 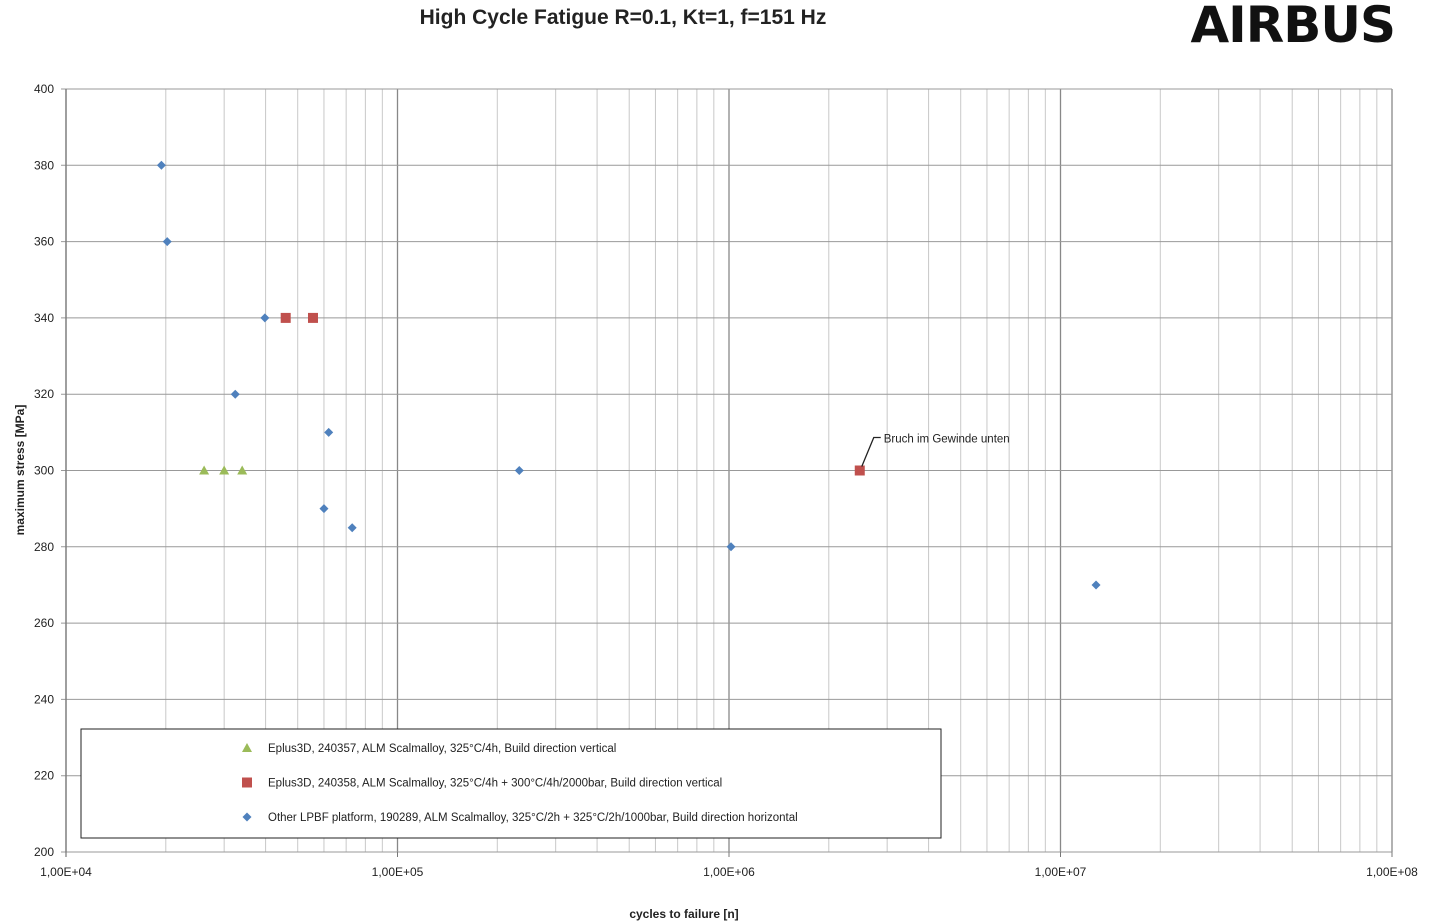 What do you see at coordinates (44, 242) in the screenshot?
I see `y-tick-label: 360` at bounding box center [44, 242].